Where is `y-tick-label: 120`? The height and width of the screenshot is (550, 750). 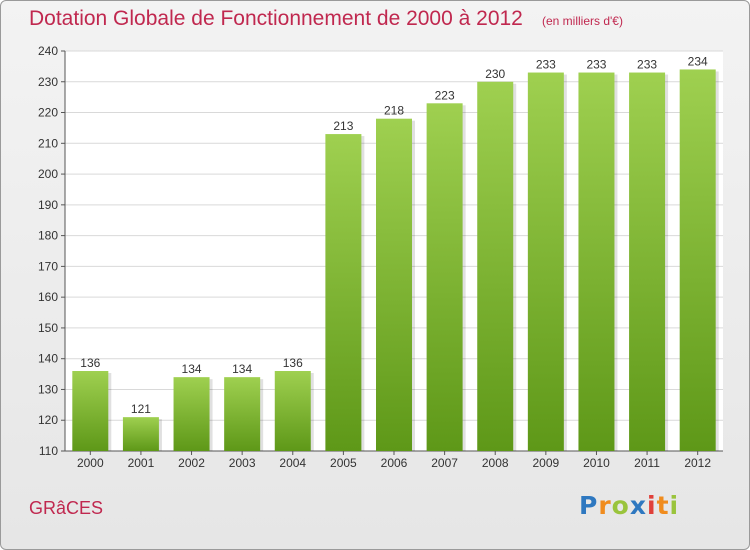 y-tick-label: 120 is located at coordinates (48, 420).